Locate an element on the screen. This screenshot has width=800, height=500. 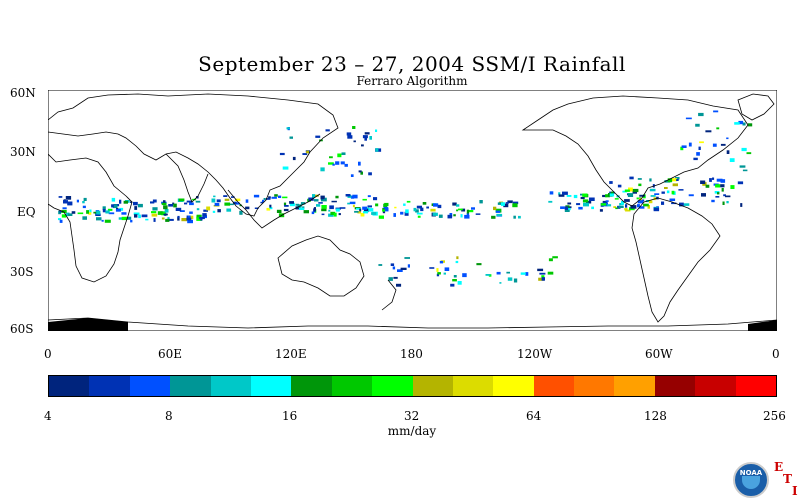
coast-india is located at coordinates (187, 178).